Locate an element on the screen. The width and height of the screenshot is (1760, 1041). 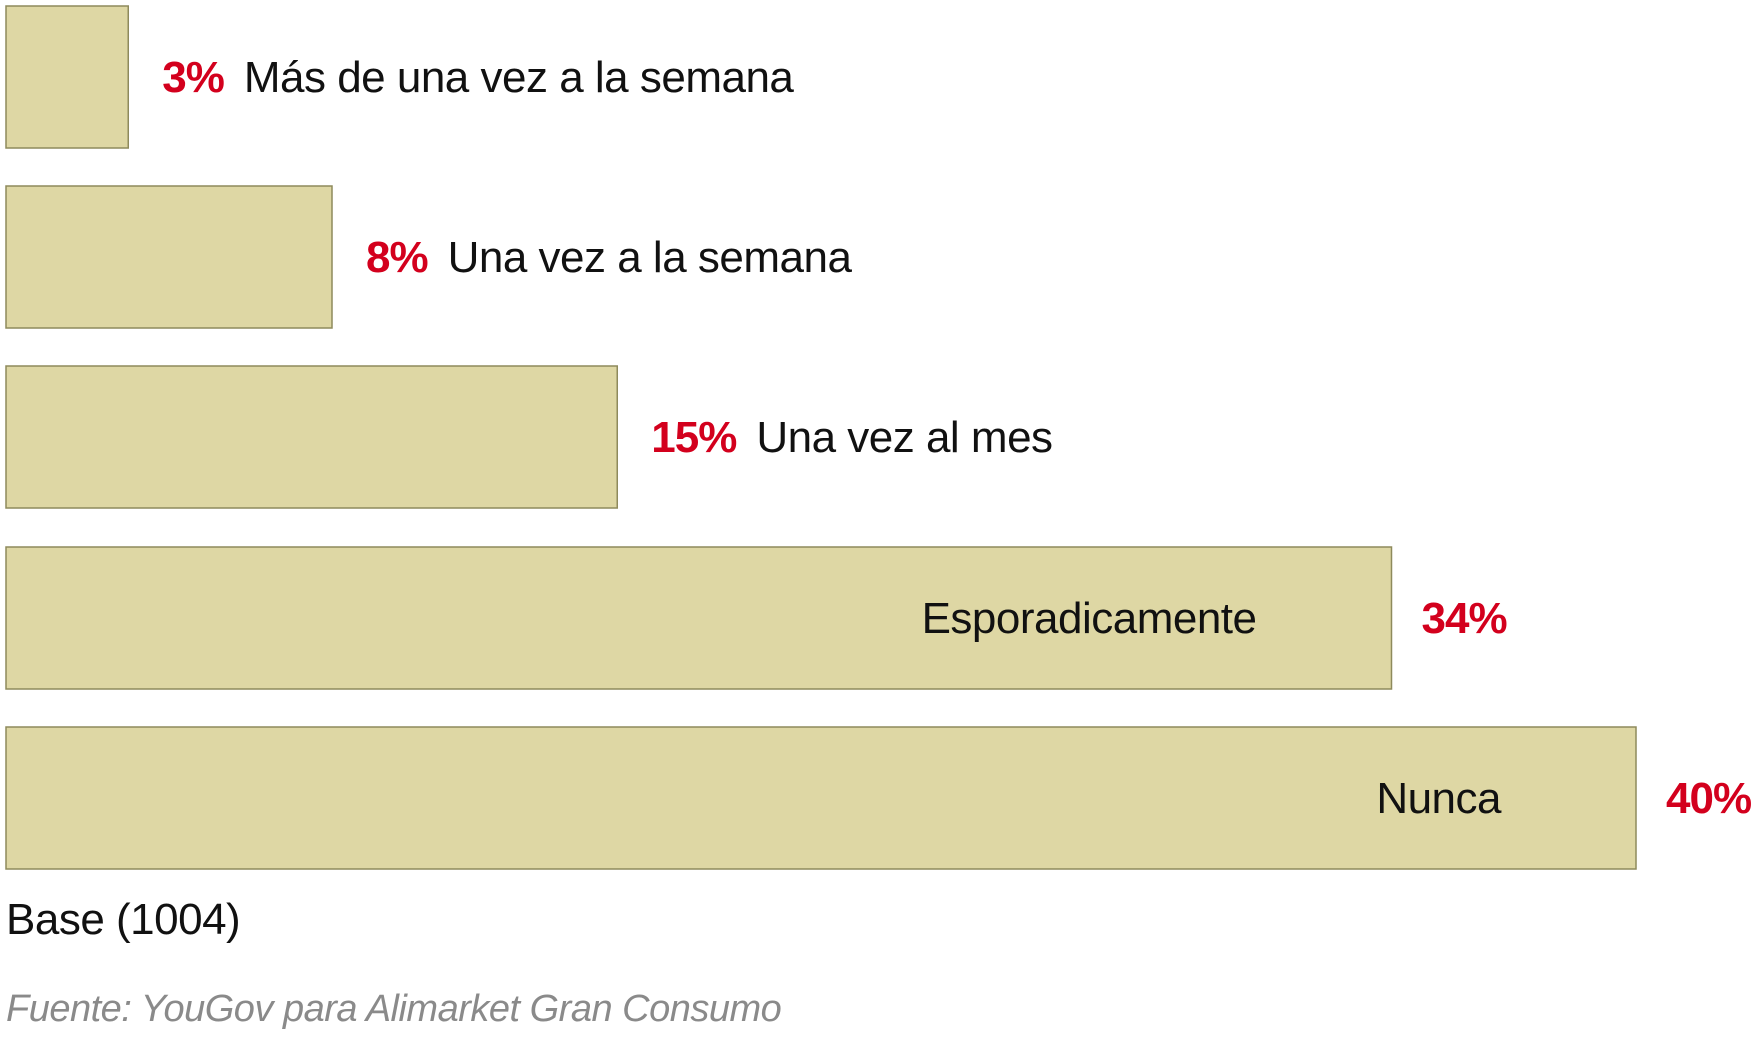
category-label-2: Una vez al mes is located at coordinates (904, 437).